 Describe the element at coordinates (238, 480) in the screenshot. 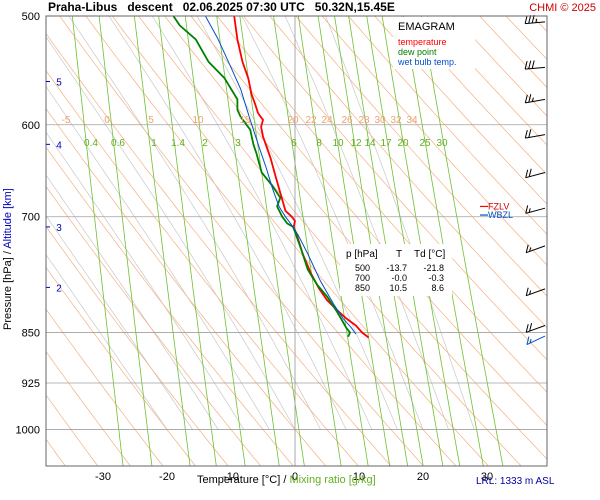

I see `x-axis-temp-label: Temperature [°C]` at that location.